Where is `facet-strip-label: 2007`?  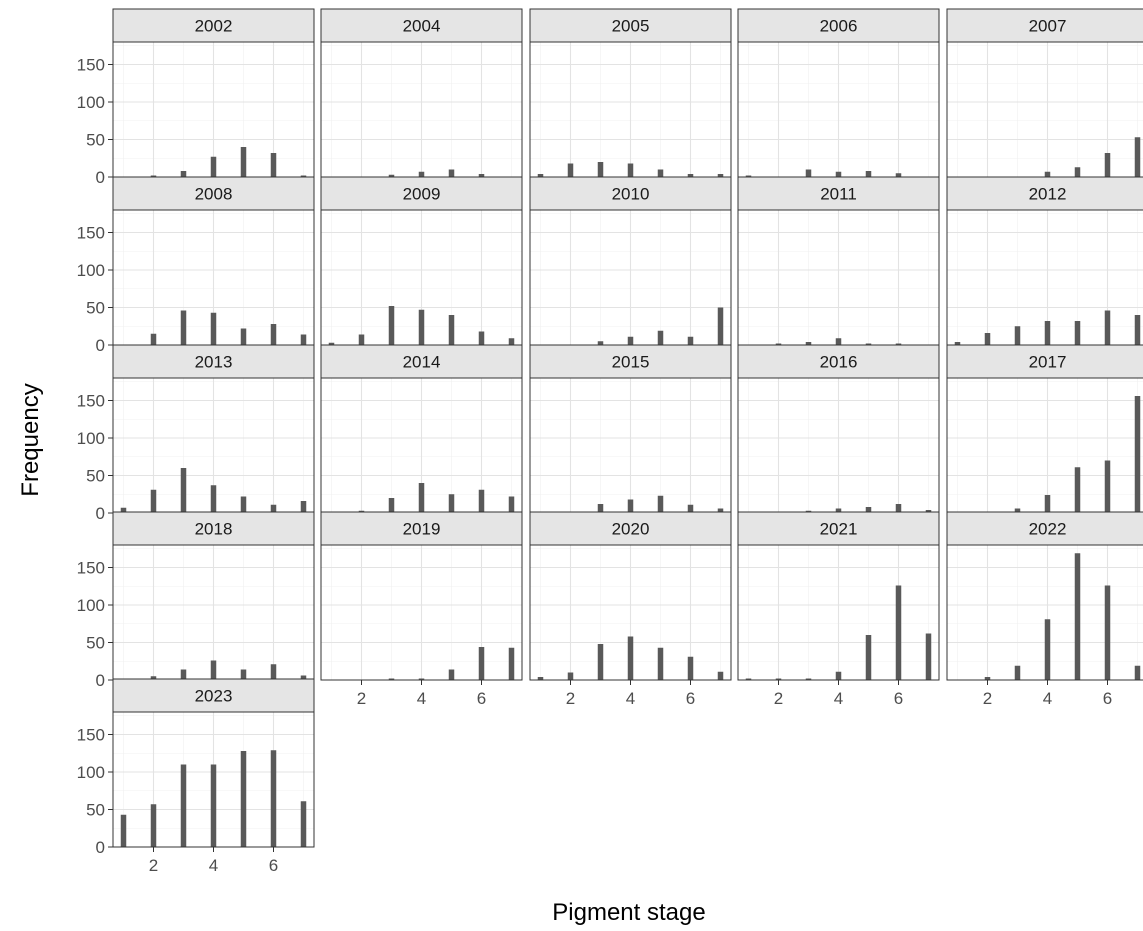 facet-strip-label: 2007 is located at coordinates (1048, 26).